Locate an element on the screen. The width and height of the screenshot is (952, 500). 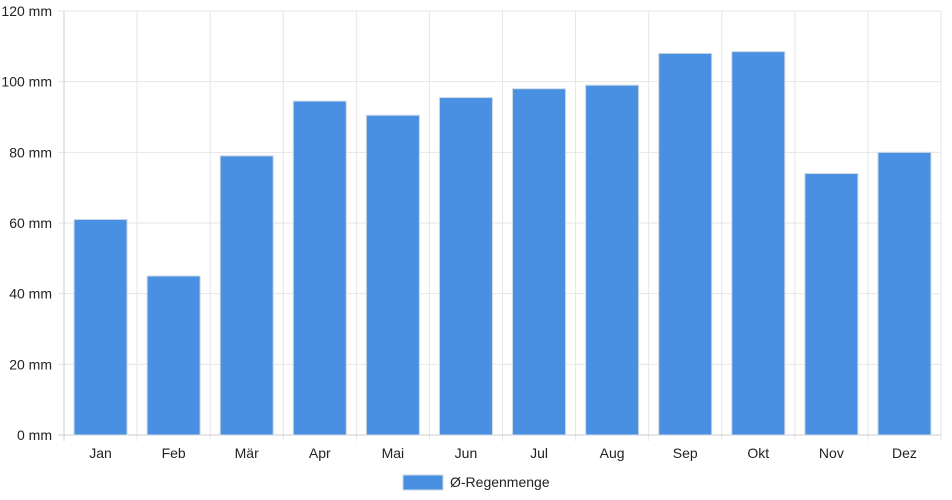
legend-label-regenmenge: Ø-Regenmenge is located at coordinates (500, 482).